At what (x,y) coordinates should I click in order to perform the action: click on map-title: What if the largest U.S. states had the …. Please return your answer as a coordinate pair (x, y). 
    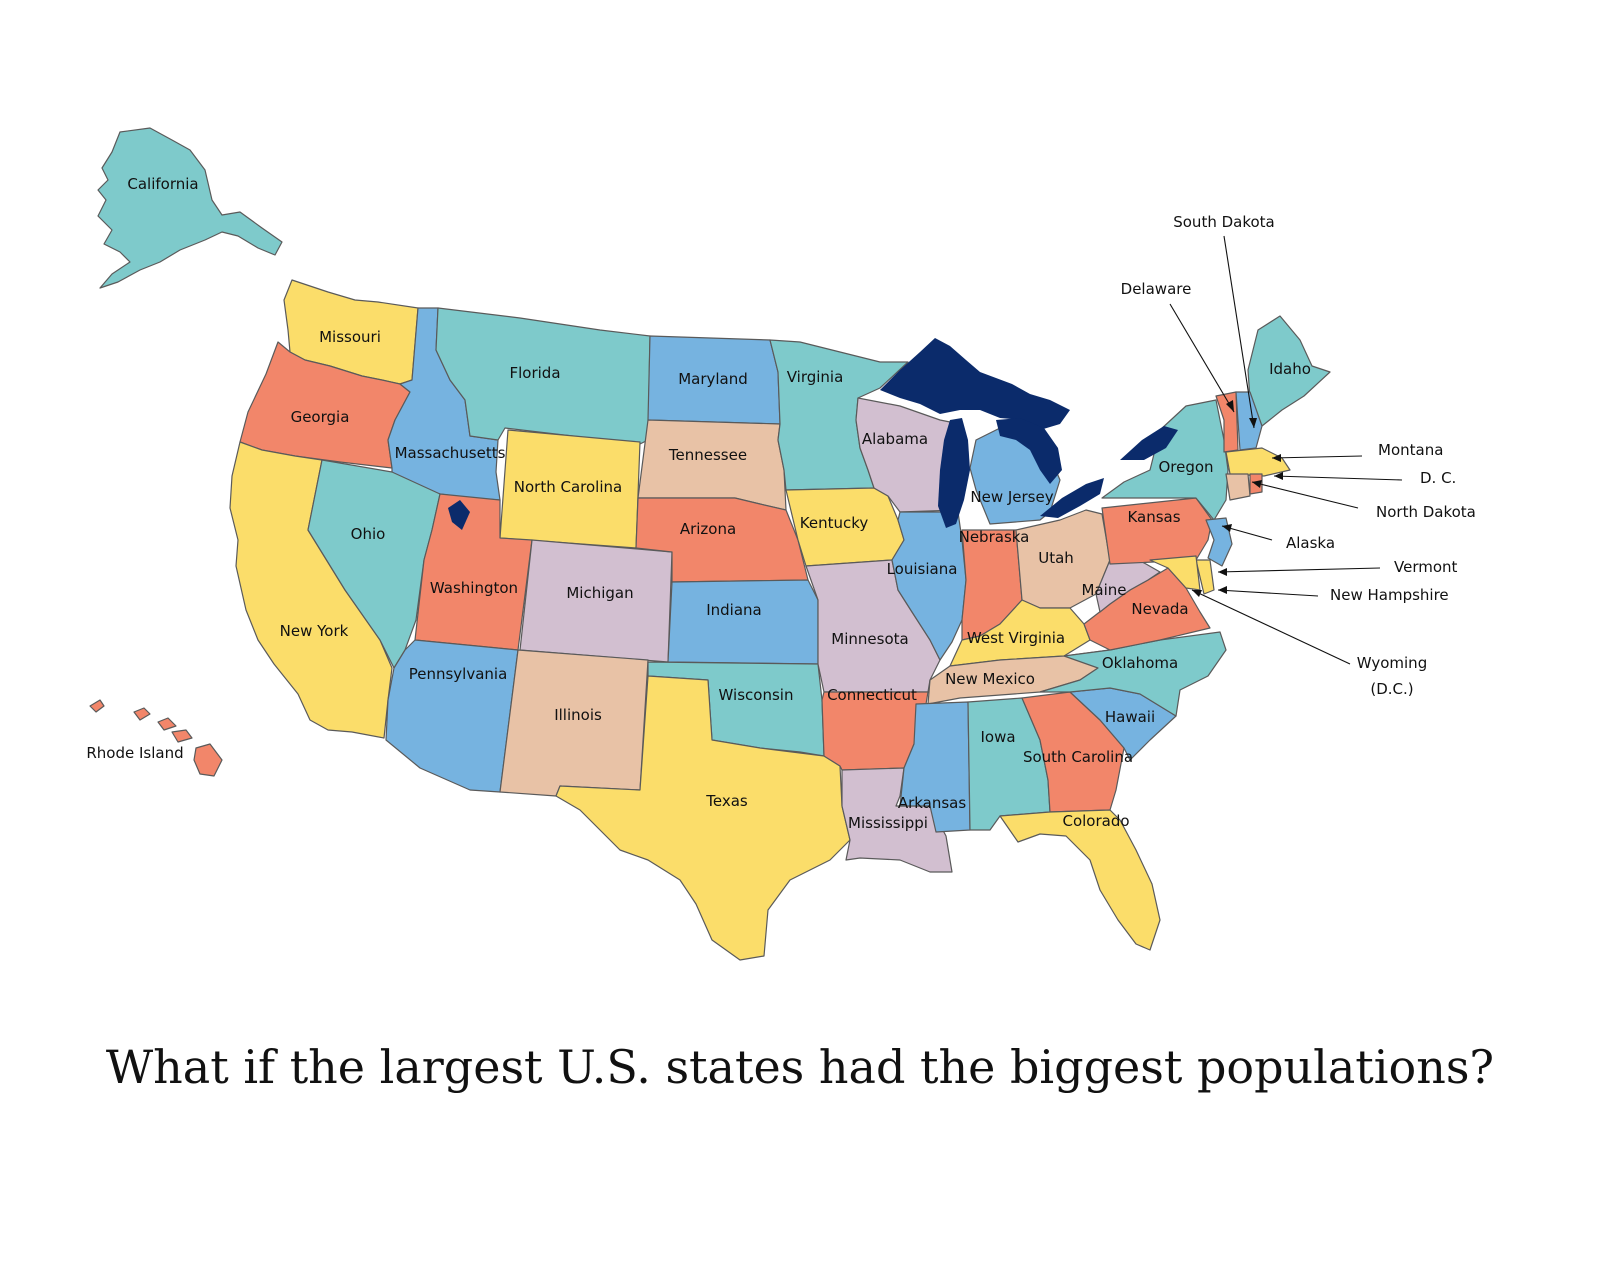
    Looking at the image, I should click on (800, 1067).